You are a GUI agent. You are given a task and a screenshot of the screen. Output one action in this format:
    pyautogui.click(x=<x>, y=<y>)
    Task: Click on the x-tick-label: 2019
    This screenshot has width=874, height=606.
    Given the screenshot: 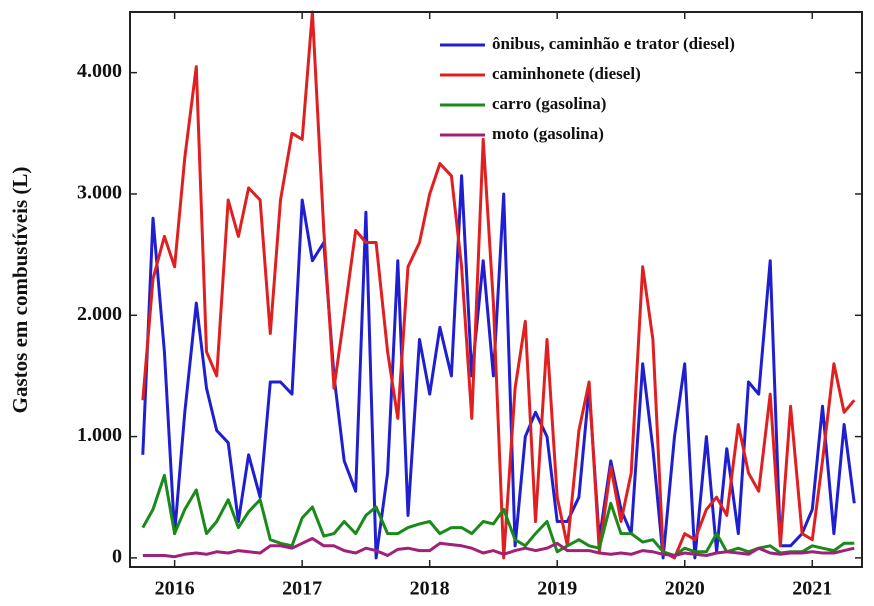 What is the action you would take?
    pyautogui.click(x=557, y=589)
    